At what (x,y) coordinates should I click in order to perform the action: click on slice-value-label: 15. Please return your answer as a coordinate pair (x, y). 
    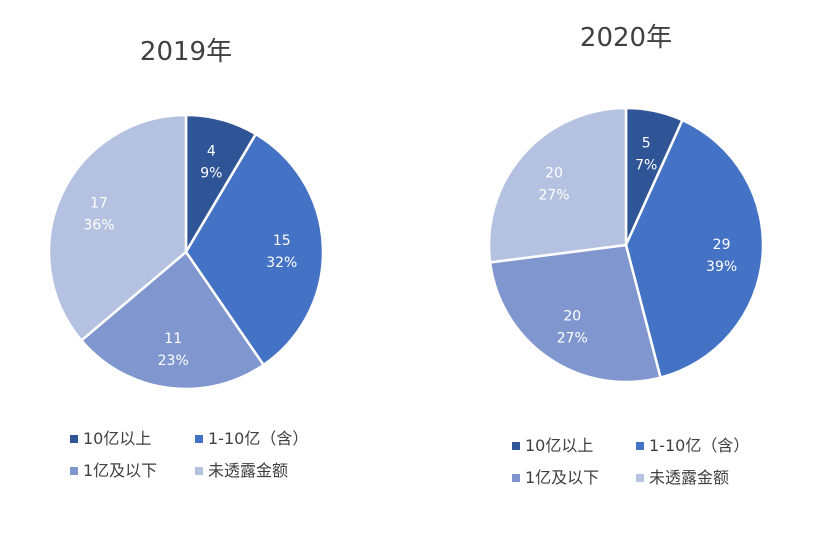
    Looking at the image, I should click on (282, 241).